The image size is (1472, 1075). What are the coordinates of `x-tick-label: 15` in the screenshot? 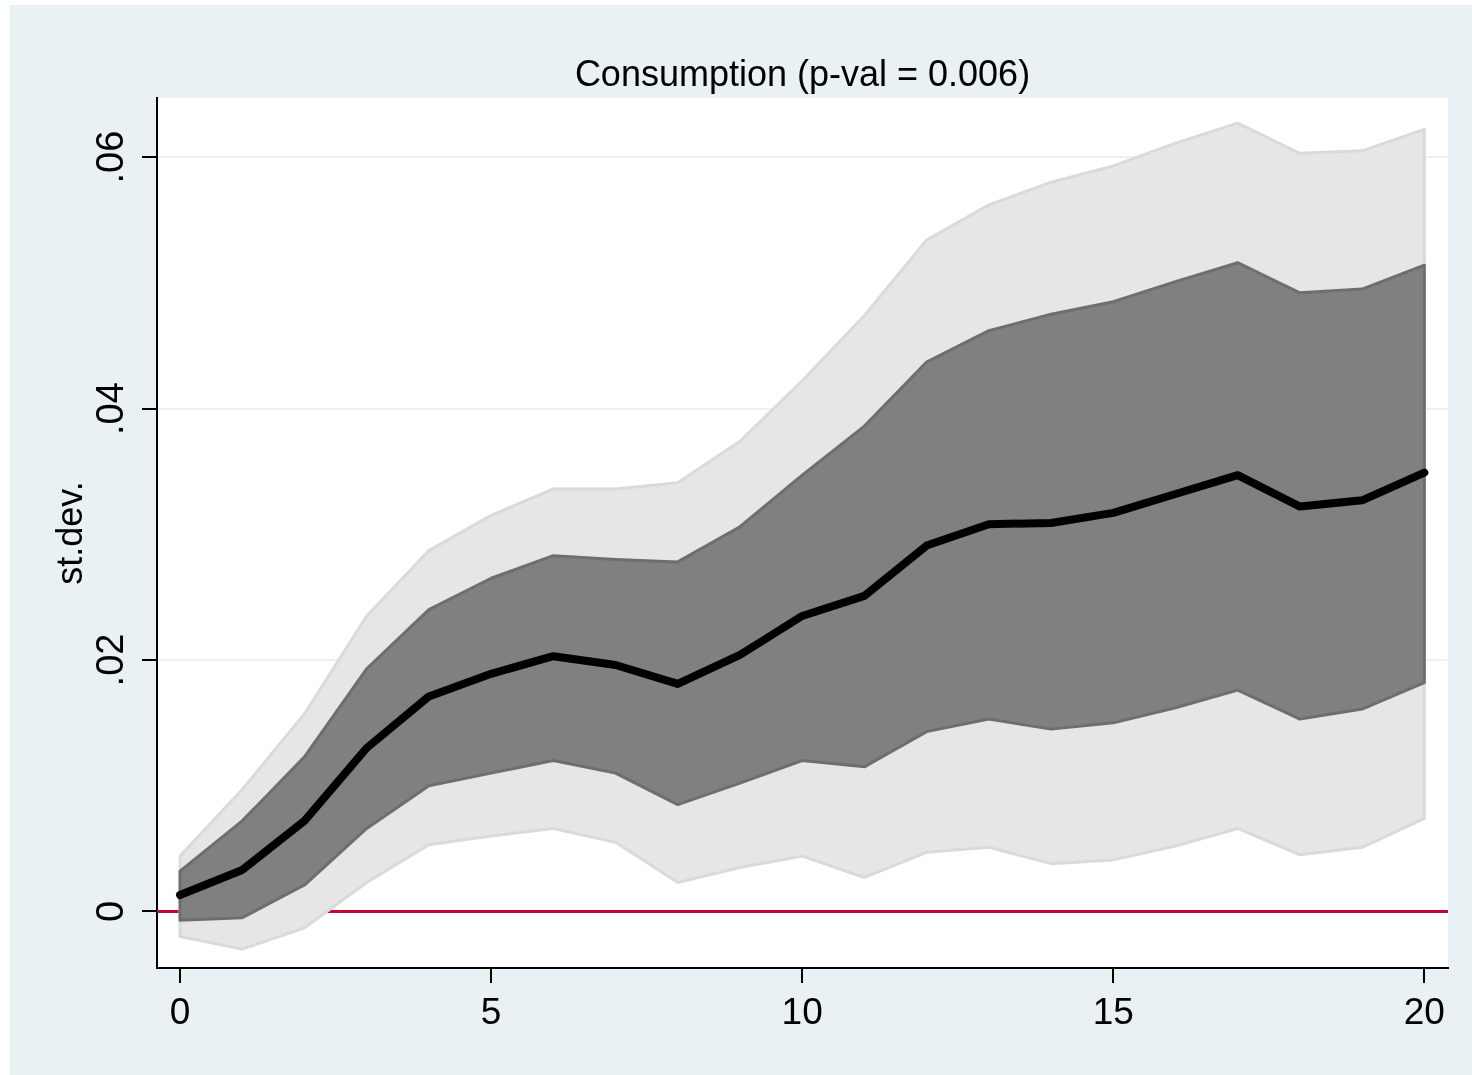 It's located at (1113, 1012).